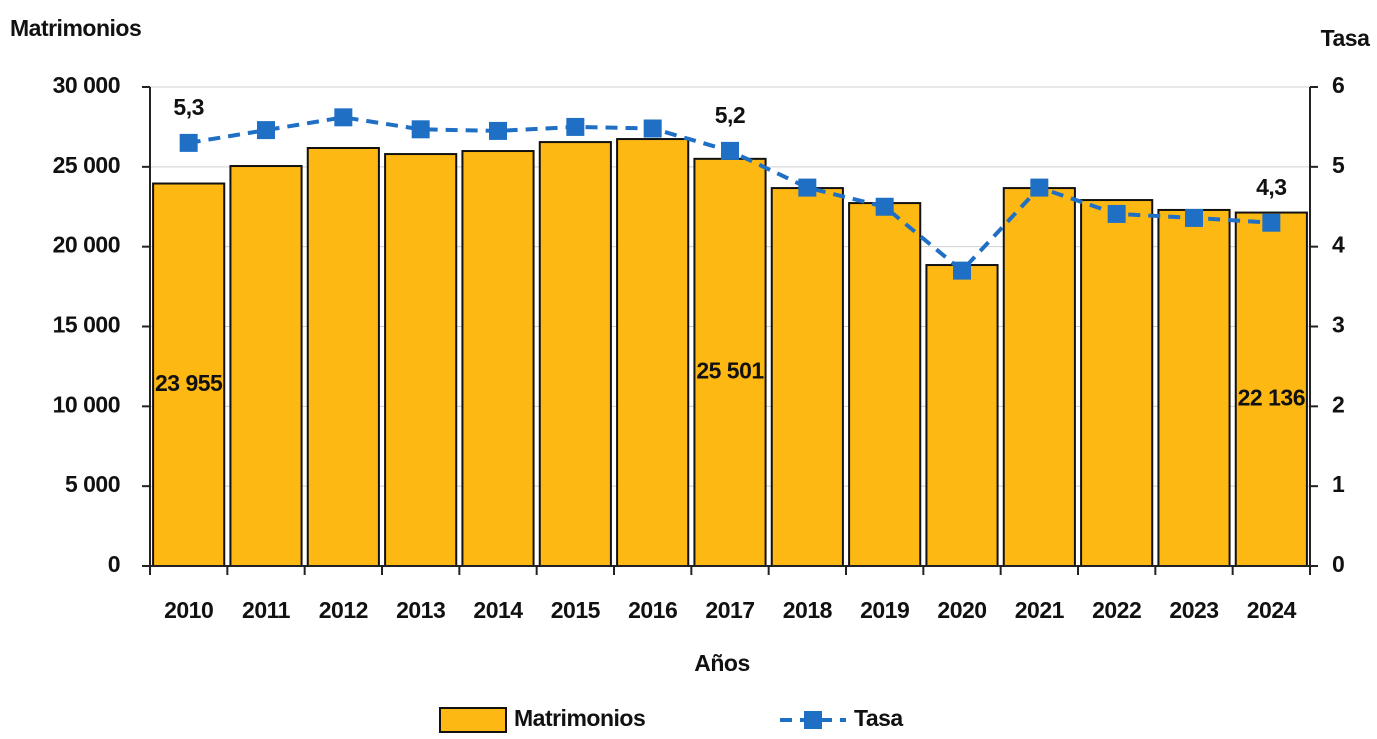 The width and height of the screenshot is (1377, 739). What do you see at coordinates (722, 663) in the screenshot?
I see `x-axis-title: Años` at bounding box center [722, 663].